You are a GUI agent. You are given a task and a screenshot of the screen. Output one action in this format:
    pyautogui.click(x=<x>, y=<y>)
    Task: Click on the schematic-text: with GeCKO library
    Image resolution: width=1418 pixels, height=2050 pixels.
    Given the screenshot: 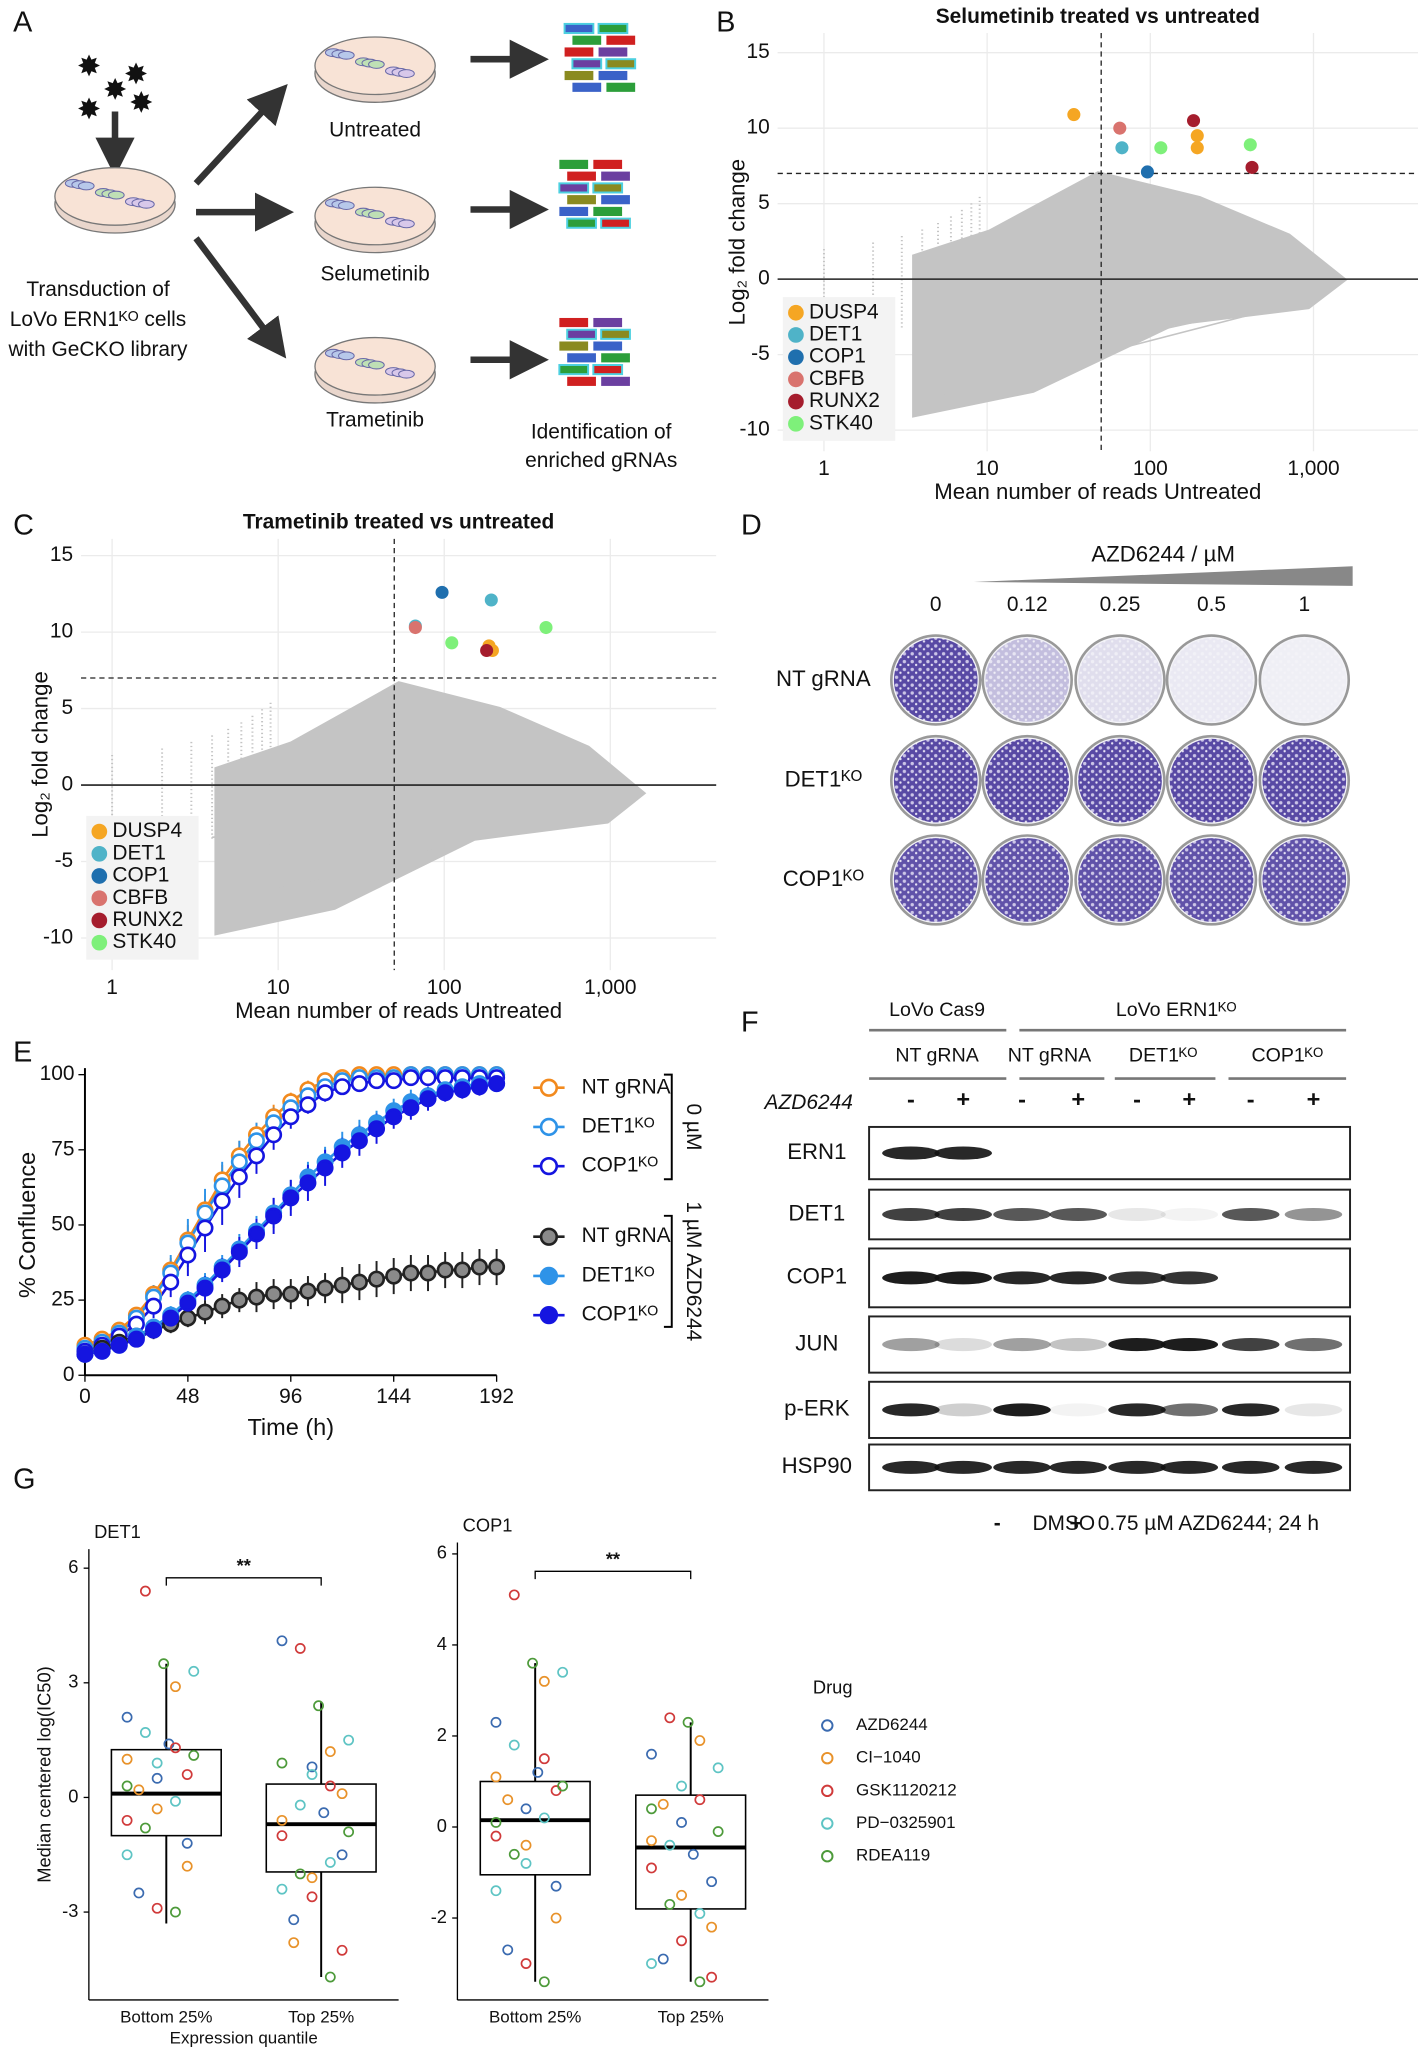 What is the action you would take?
    pyautogui.click(x=98, y=349)
    